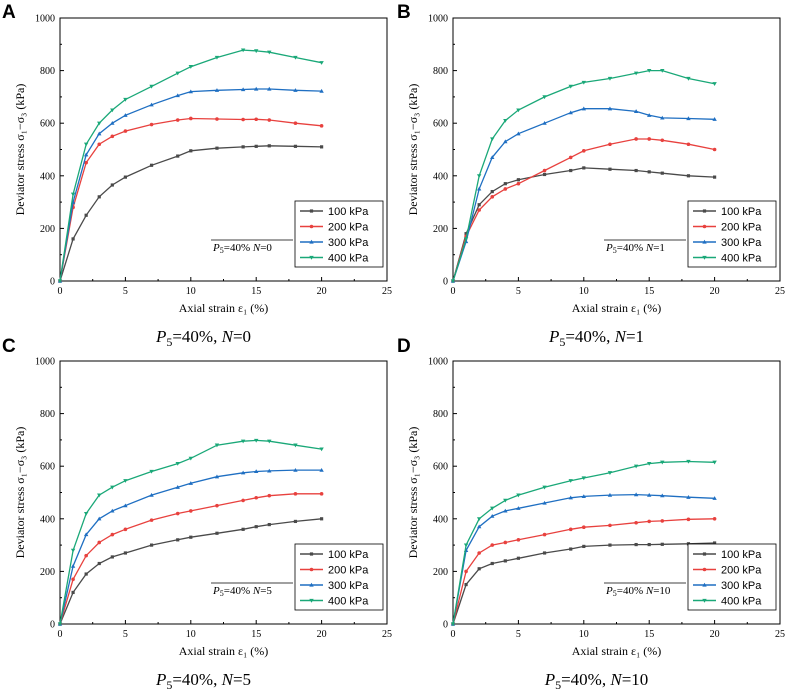 This screenshot has height=693, width=789. I want to click on panel-annotation: P5=40% N=10, so click(638, 591).